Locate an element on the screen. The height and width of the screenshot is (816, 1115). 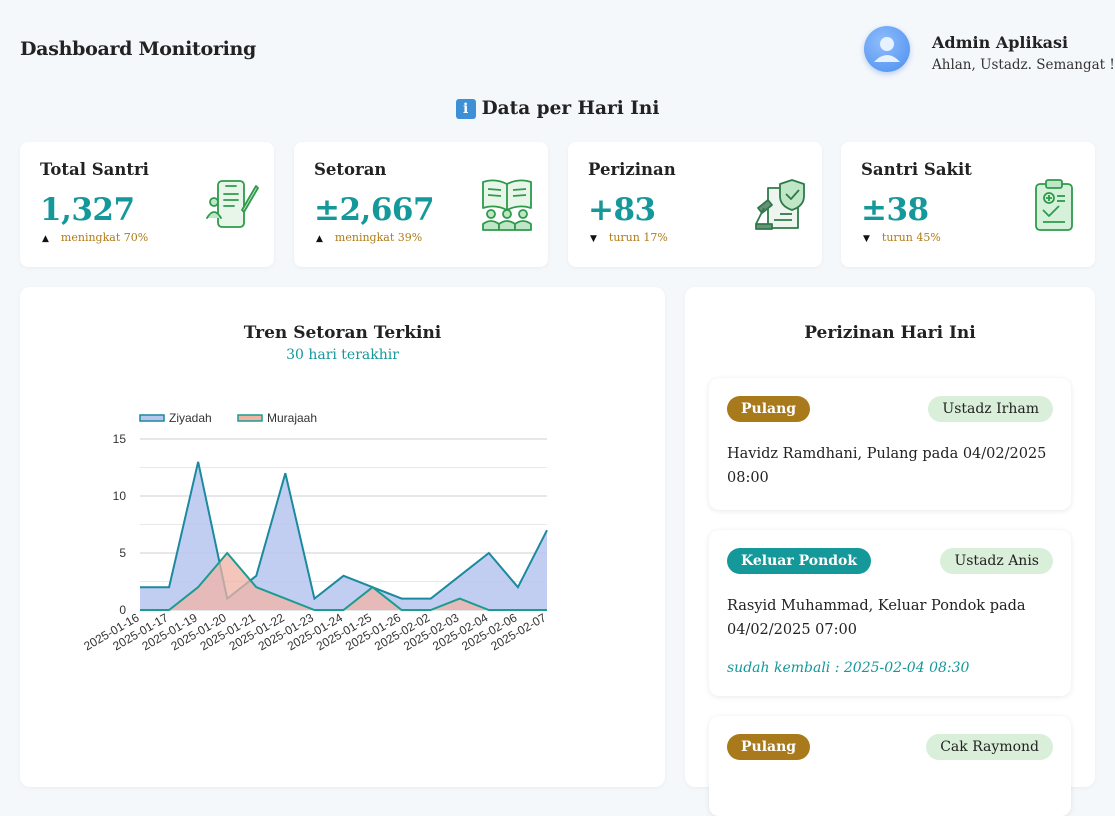
stat-card-setoran: Setoran ±2,667 ▲ meningkat 39% is located at coordinates (421, 204).